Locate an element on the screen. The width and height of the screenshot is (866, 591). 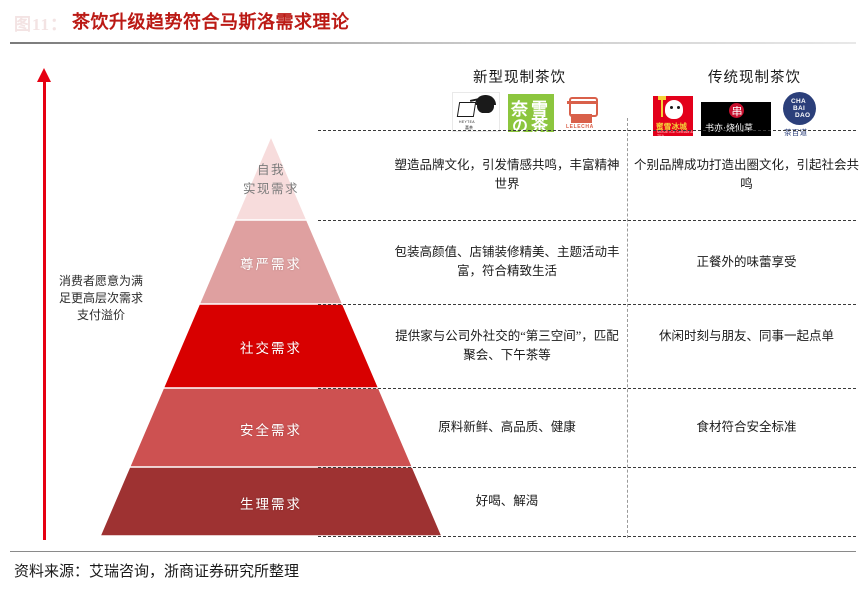
mixue-wordmark: 蜜雪冰城 is located at coordinates (672, 126).